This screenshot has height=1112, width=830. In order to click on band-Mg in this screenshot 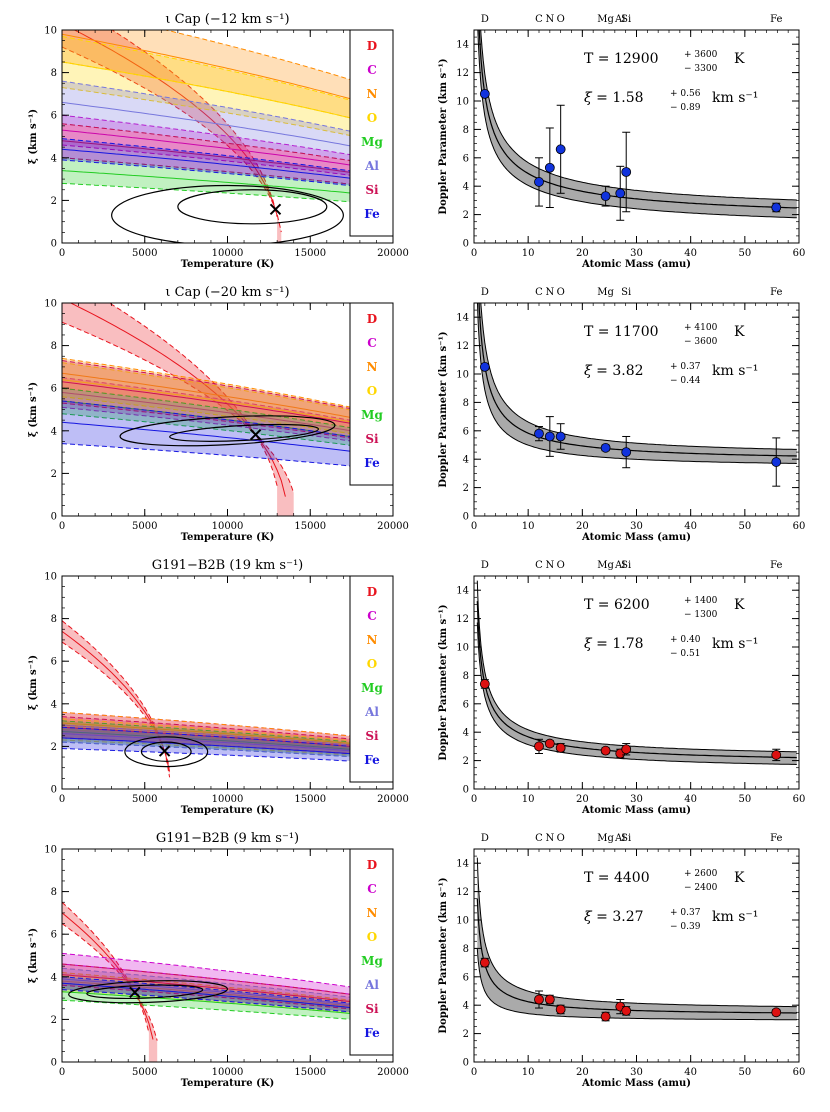, I will do `click(227, 181)`.